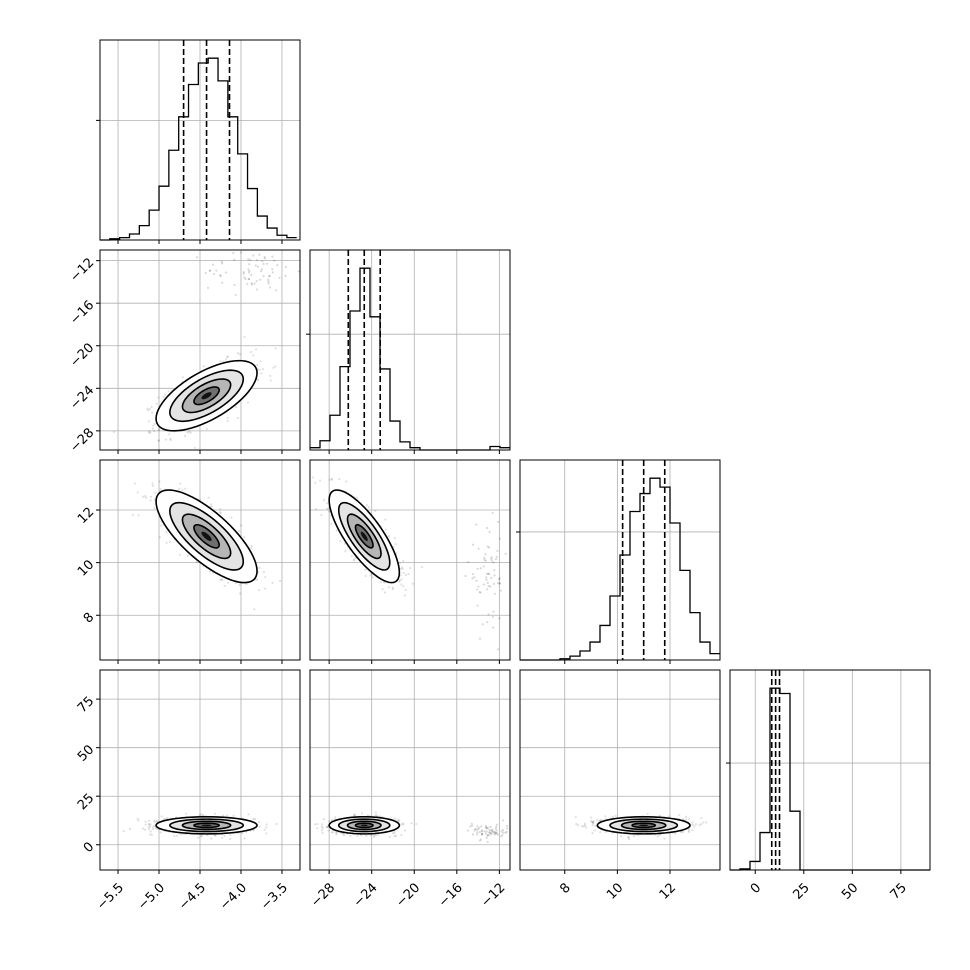  What do you see at coordinates (620, 569) in the screenshot?
I see `histogram-step` at bounding box center [620, 569].